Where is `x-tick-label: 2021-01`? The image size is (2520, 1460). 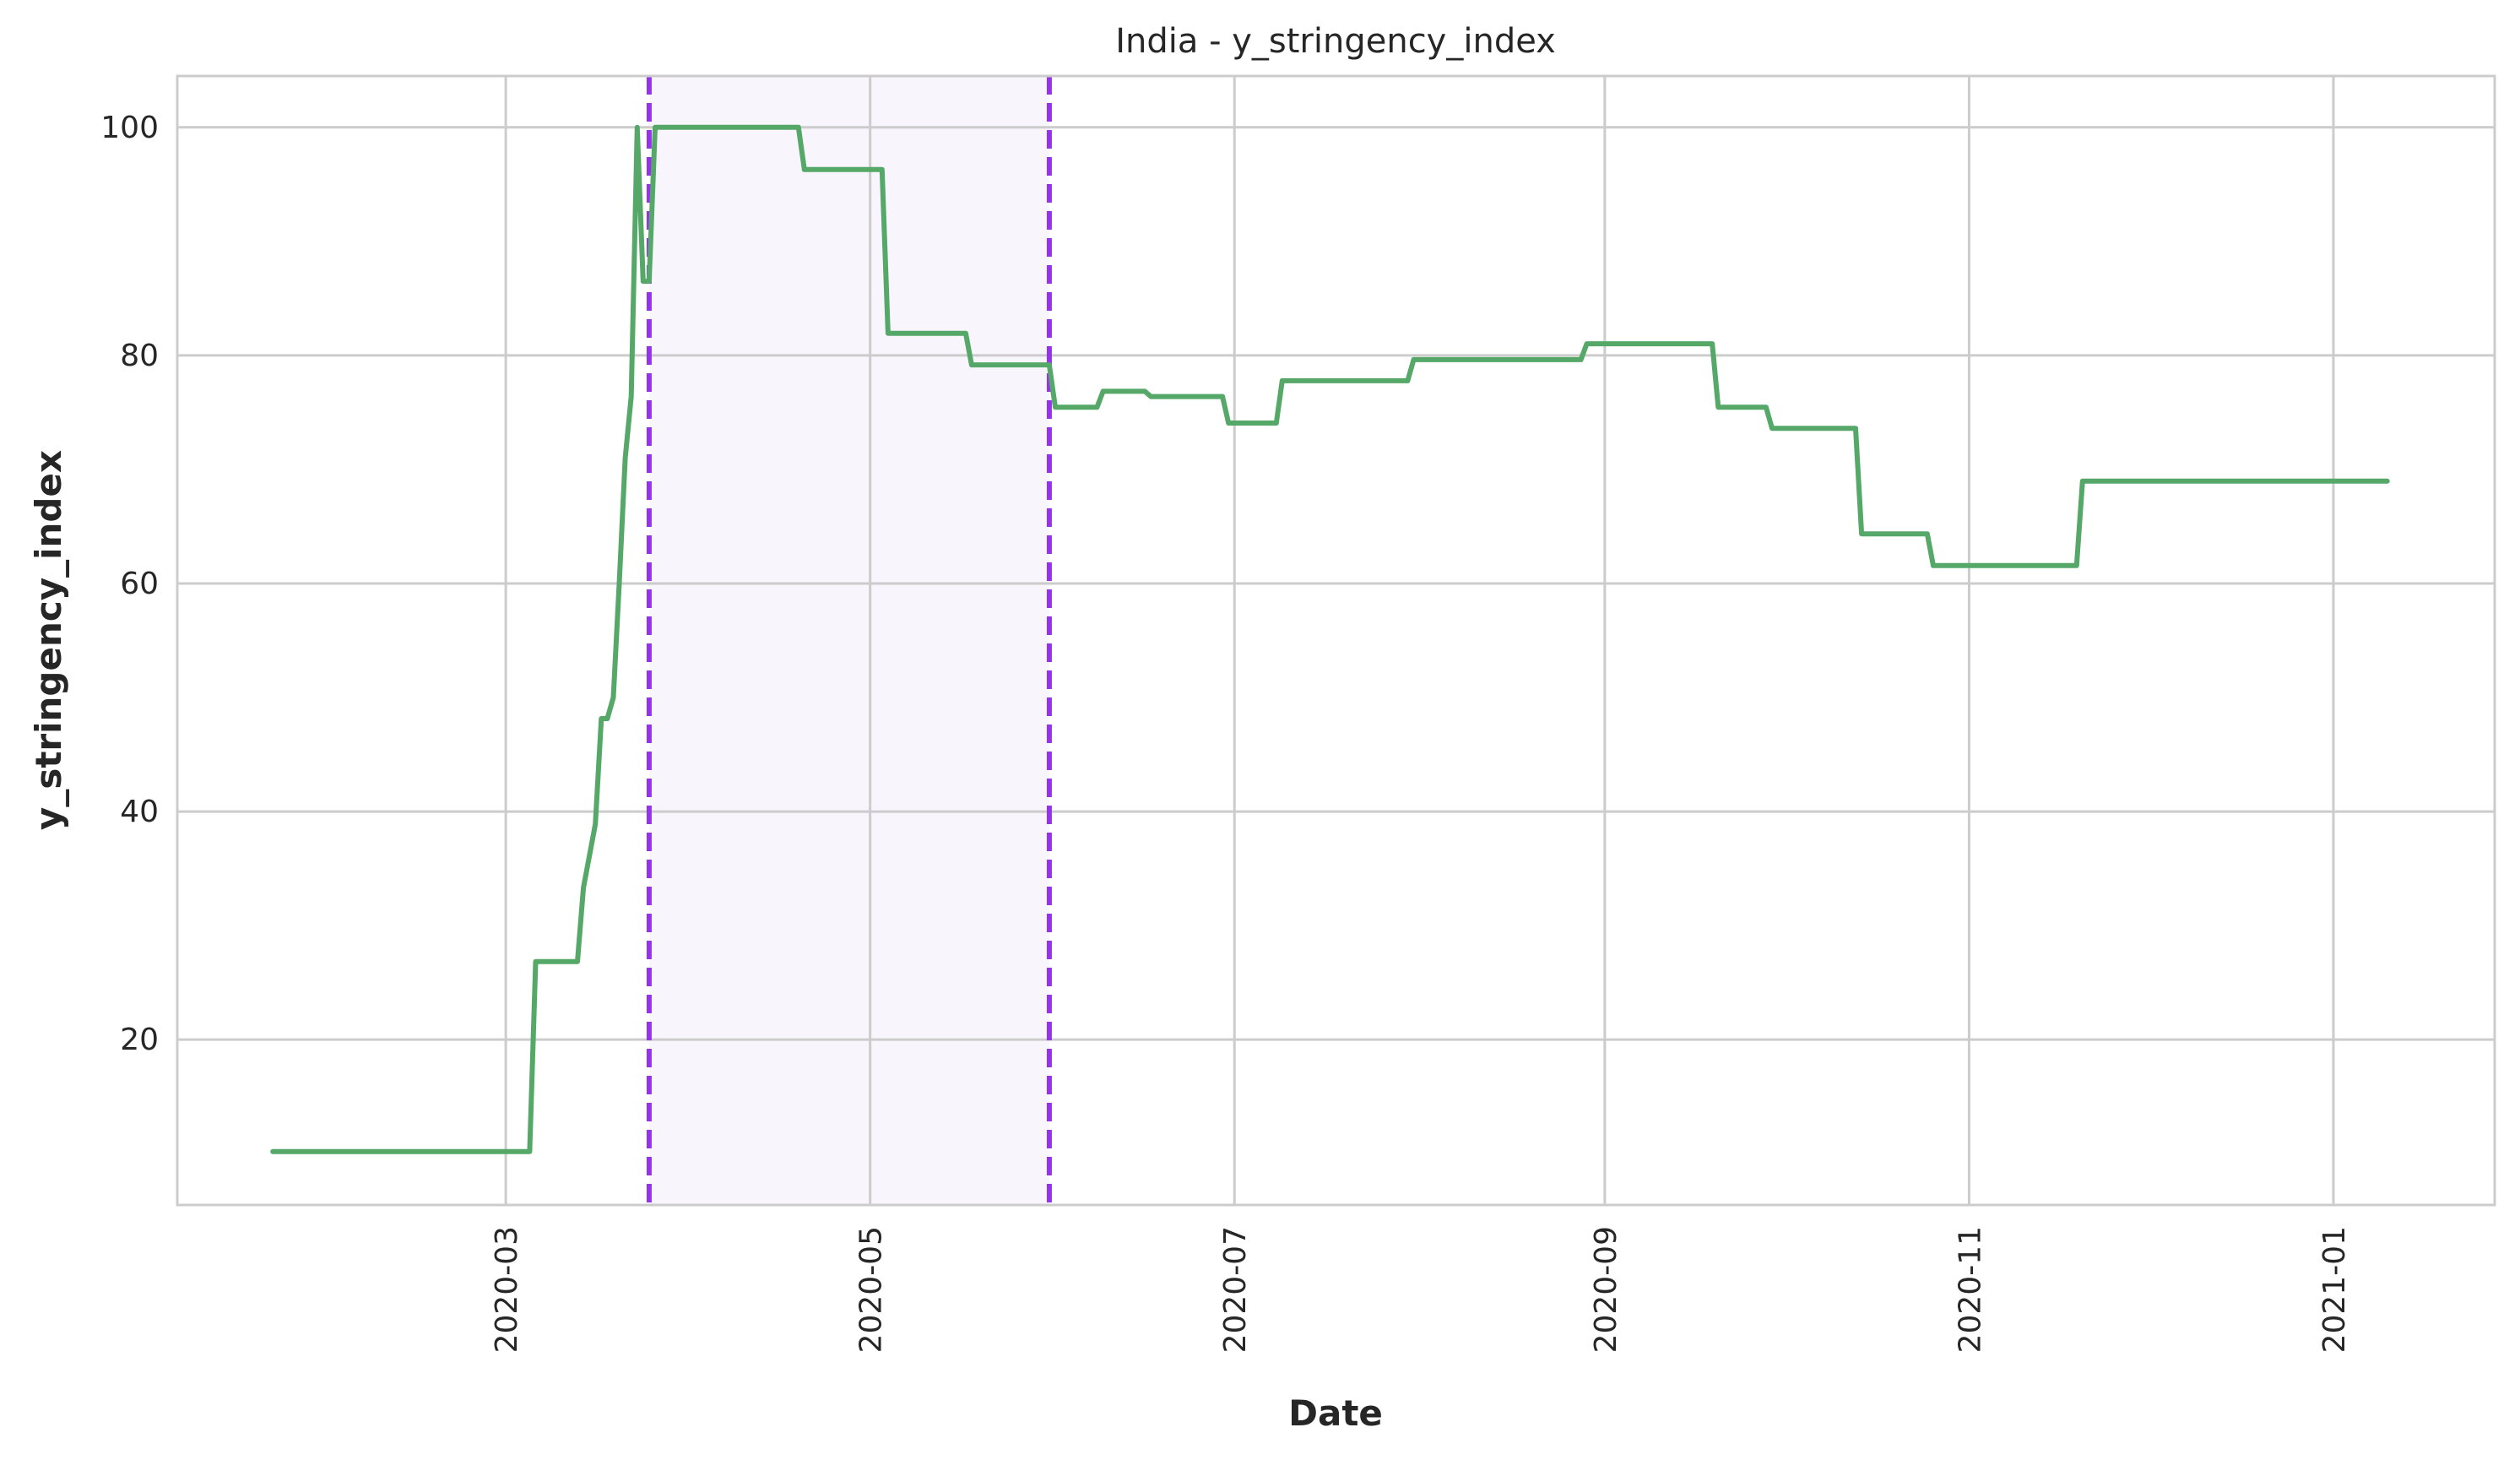
x-tick-label: 2021-01 is located at coordinates (2334, 1290).